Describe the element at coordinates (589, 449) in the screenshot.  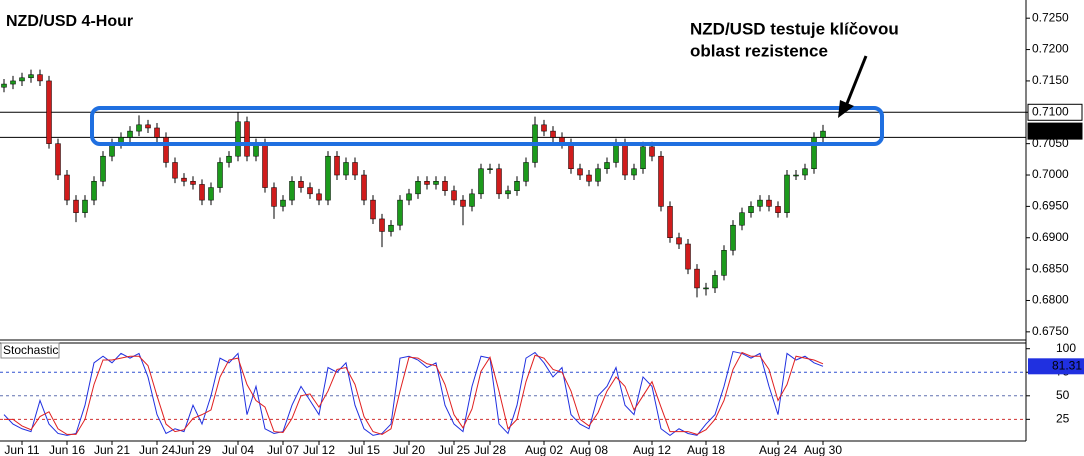
I see `x-tick-label: Aug 08` at that location.